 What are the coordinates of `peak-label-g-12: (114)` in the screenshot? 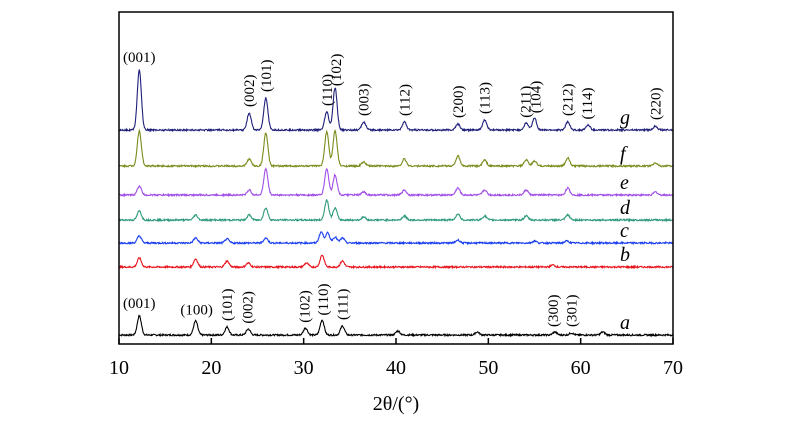 It's located at (588, 104).